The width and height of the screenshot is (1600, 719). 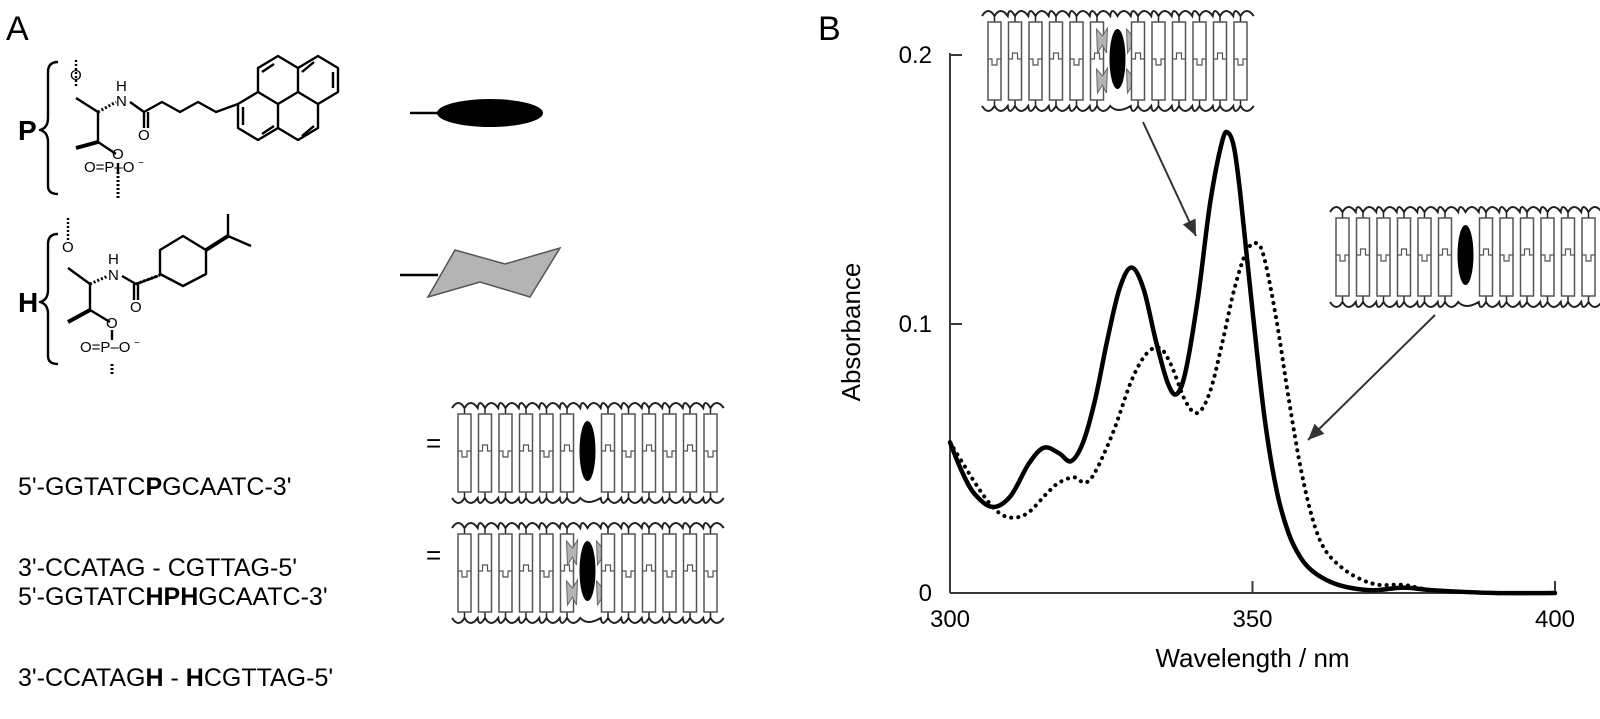 I want to click on bracket-p, so click(x=48, y=128).